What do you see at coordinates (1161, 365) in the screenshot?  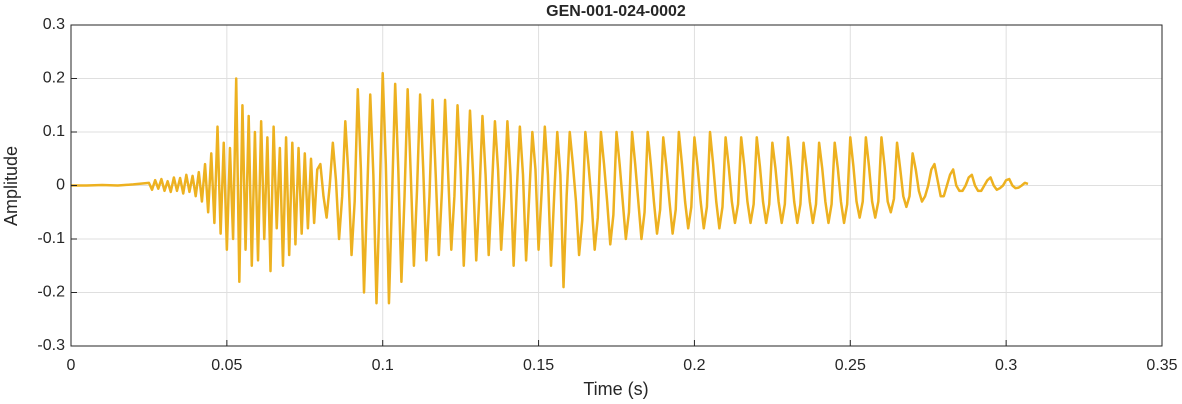 I see `x-tick-label: 0.35` at bounding box center [1161, 365].